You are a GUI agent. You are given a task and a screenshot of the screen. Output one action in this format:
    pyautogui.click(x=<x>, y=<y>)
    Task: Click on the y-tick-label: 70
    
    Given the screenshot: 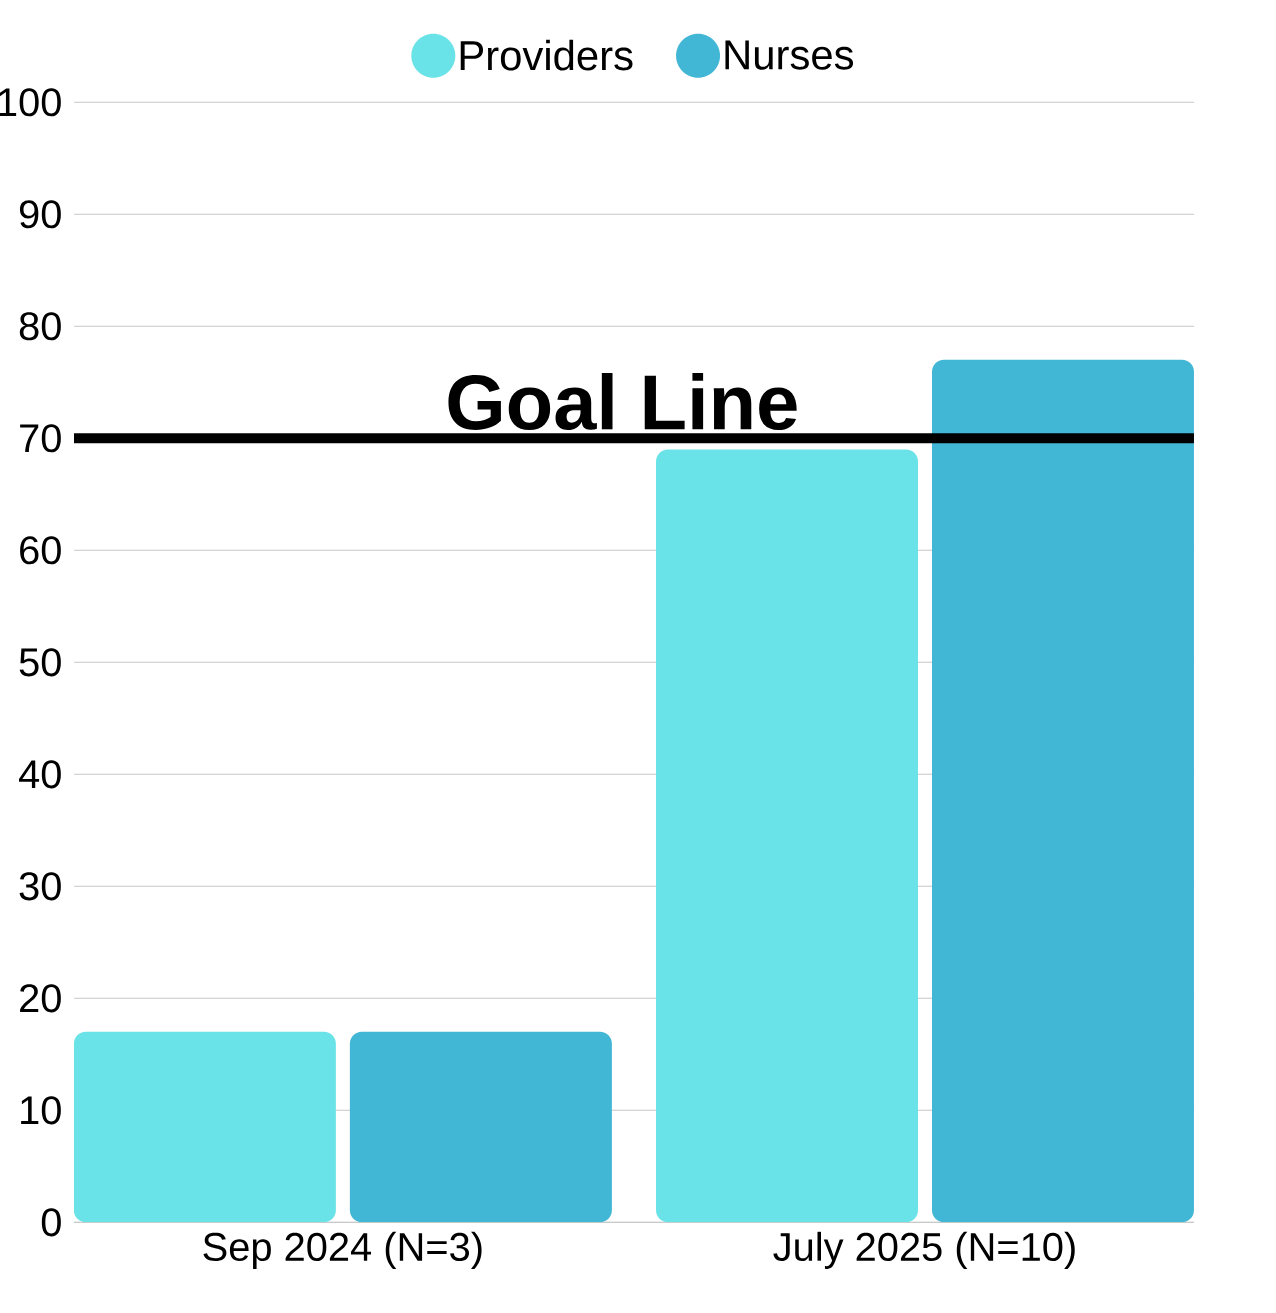 What is the action you would take?
    pyautogui.click(x=40, y=438)
    